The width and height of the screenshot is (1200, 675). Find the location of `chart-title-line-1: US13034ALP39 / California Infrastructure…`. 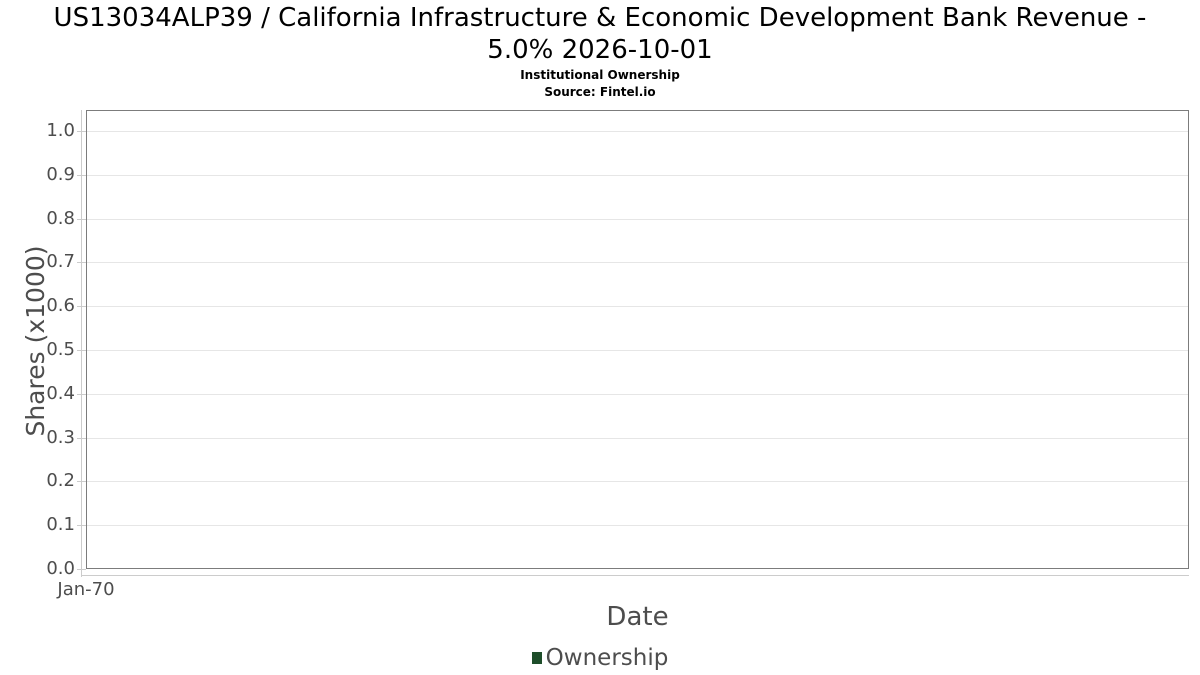

chart-title-line-1: US13034ALP39 / California Infrastructure… is located at coordinates (600, 18).